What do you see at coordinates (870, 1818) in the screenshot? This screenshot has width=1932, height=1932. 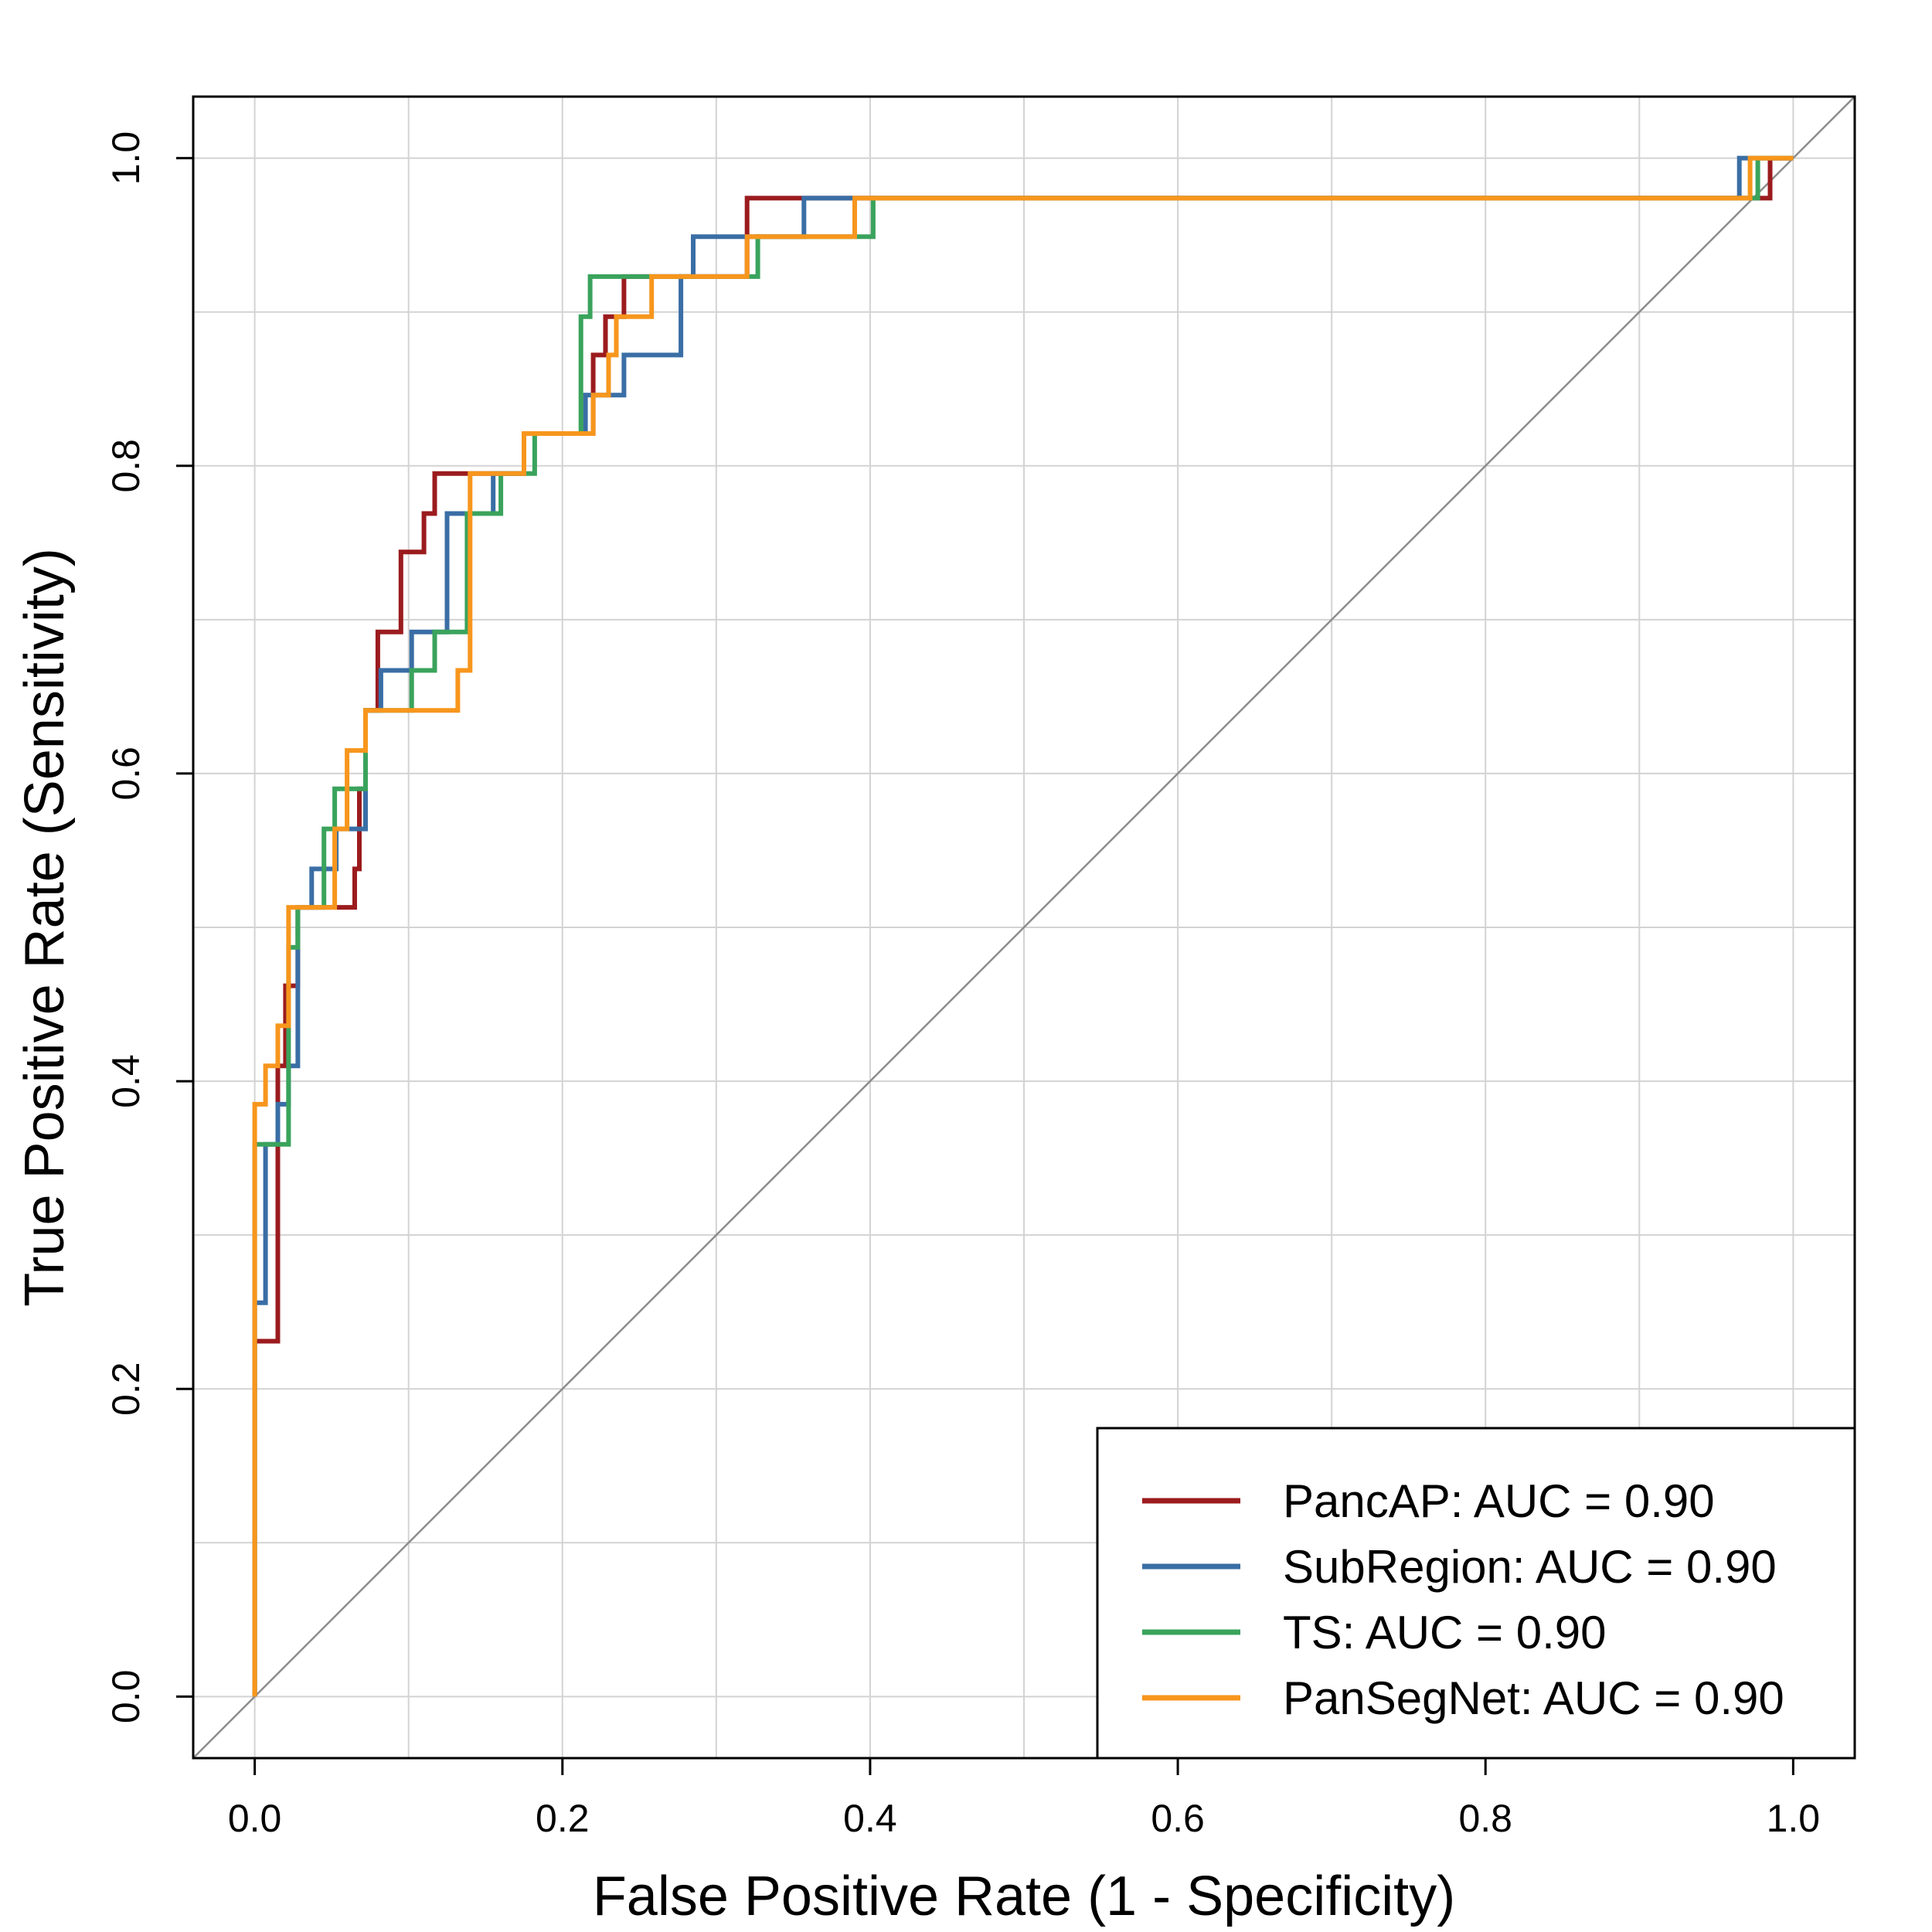 I see `x-tick-label: 0.4` at bounding box center [870, 1818].